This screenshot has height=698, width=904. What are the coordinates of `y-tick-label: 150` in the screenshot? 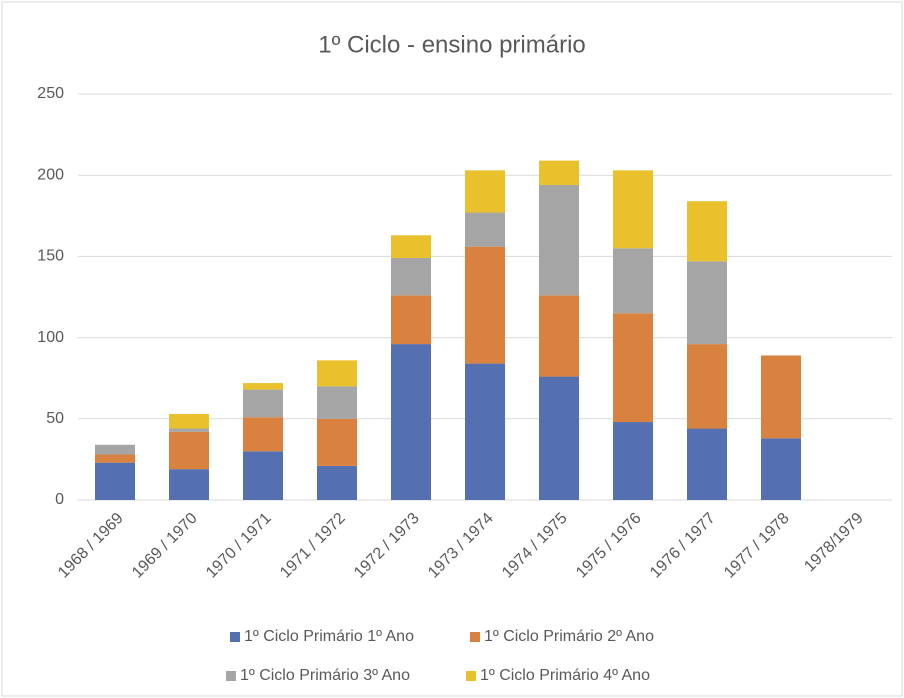 It's located at (50, 256).